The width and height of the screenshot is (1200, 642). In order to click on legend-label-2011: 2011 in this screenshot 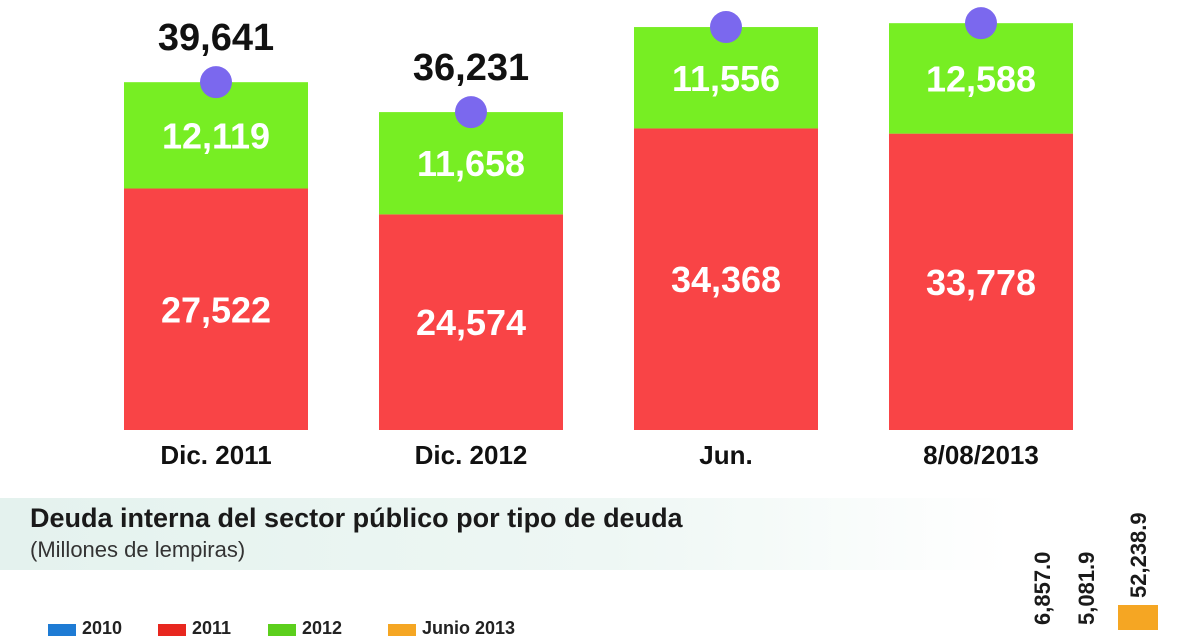, I will do `click(212, 628)`.